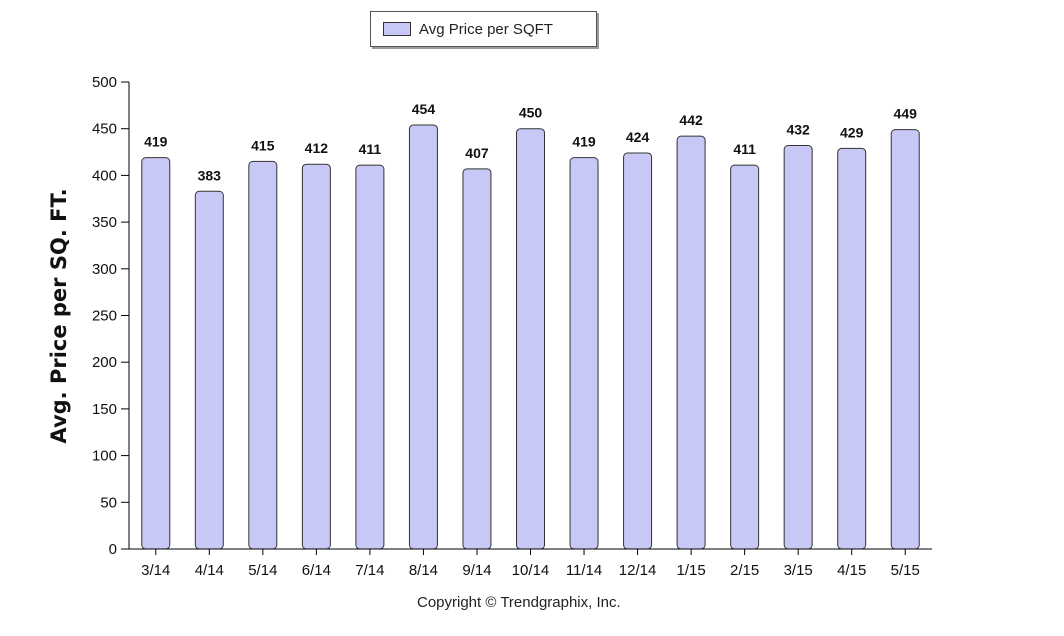  Describe the element at coordinates (263, 145) in the screenshot. I see `bar-data-label: 415` at that location.